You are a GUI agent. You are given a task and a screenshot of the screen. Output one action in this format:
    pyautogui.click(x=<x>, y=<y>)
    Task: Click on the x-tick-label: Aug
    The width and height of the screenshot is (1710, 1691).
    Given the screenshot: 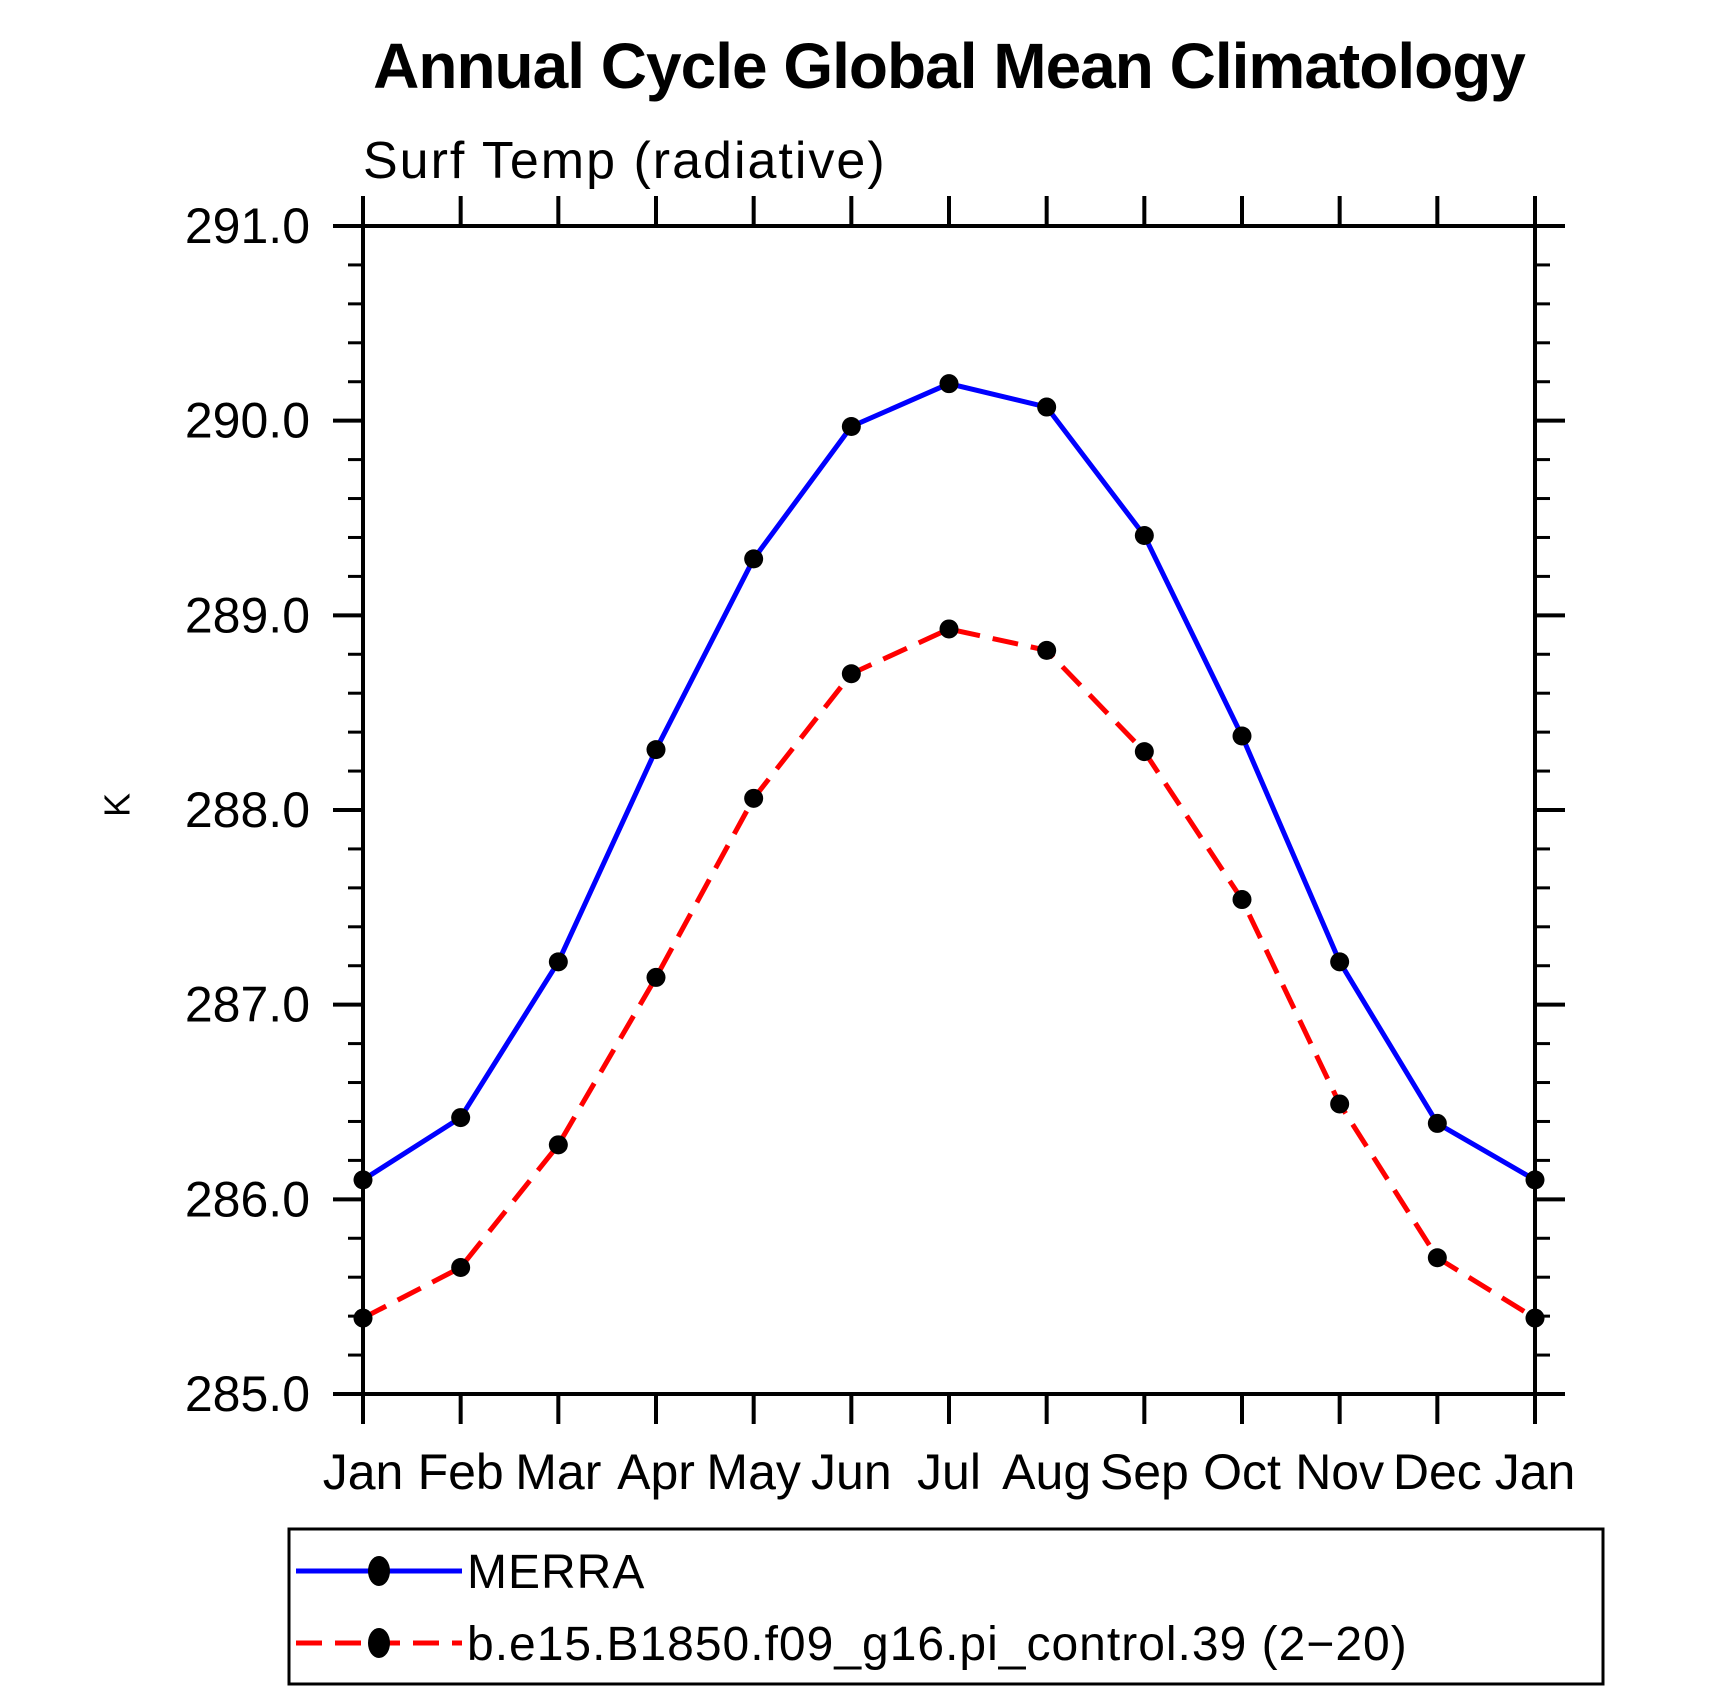 What is the action you would take?
    pyautogui.click(x=1046, y=1472)
    